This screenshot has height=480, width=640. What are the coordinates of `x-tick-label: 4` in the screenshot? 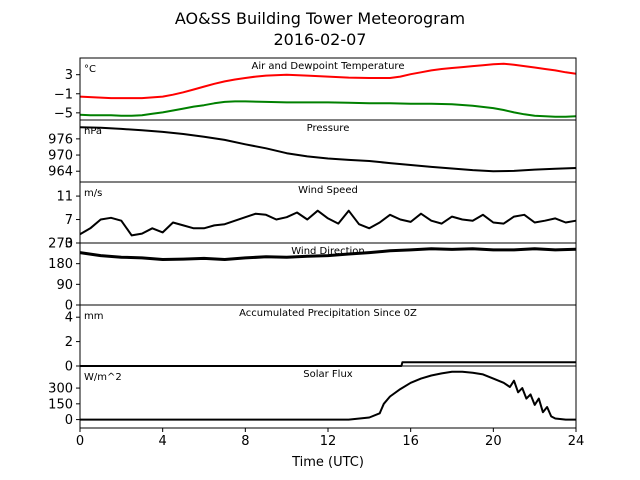 It's located at (163, 441).